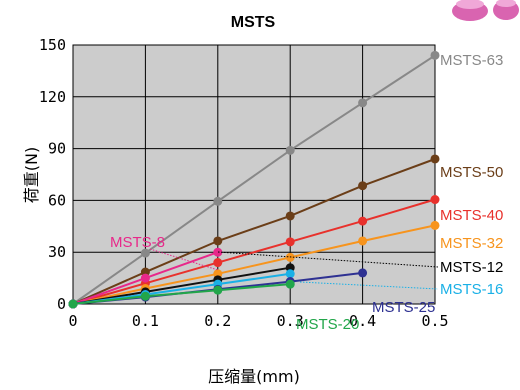 This screenshot has height=390, width=520. Describe the element at coordinates (57, 252) in the screenshot. I see `y-tick-label: 30` at that location.